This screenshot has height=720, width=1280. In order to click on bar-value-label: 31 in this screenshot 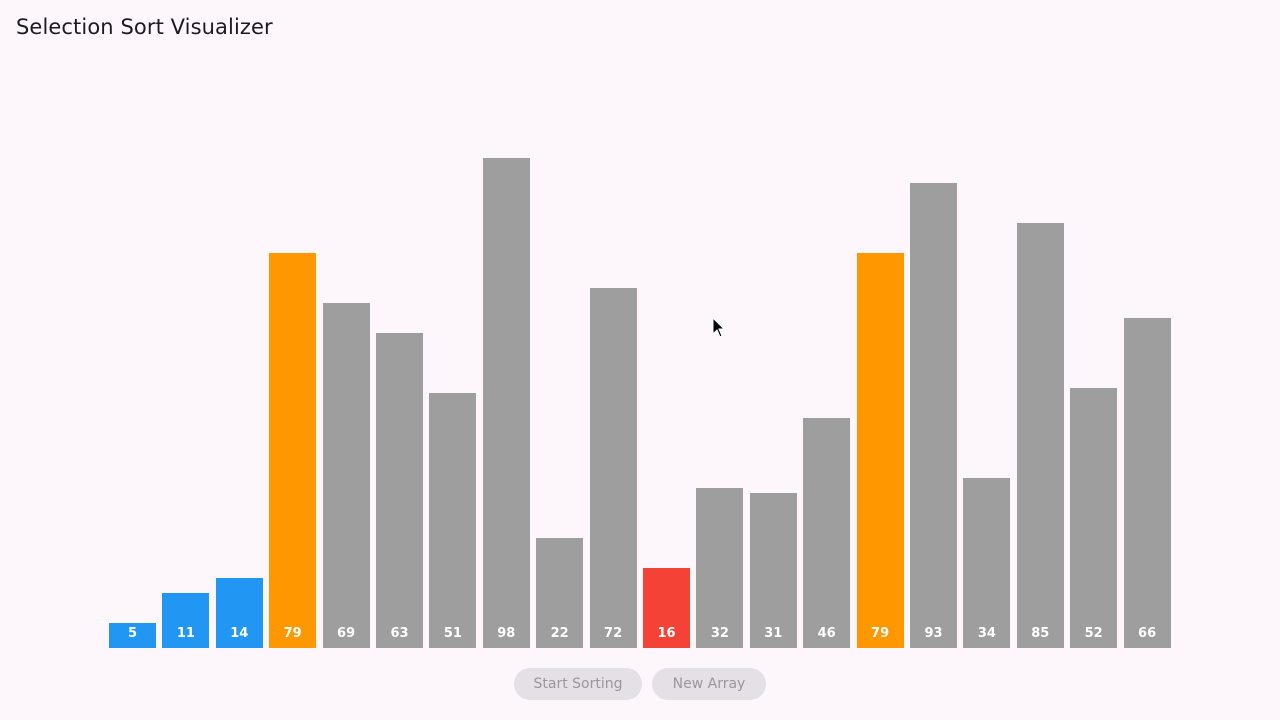, I will do `click(773, 633)`.